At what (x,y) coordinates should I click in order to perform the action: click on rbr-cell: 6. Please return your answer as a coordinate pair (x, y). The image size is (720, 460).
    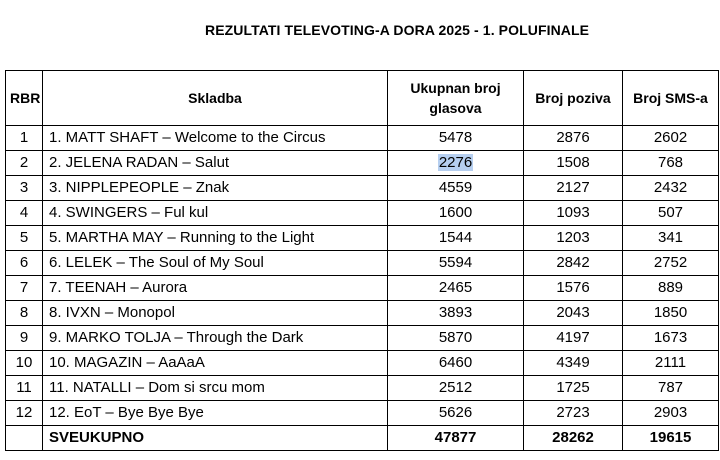
    Looking at the image, I should click on (24, 263).